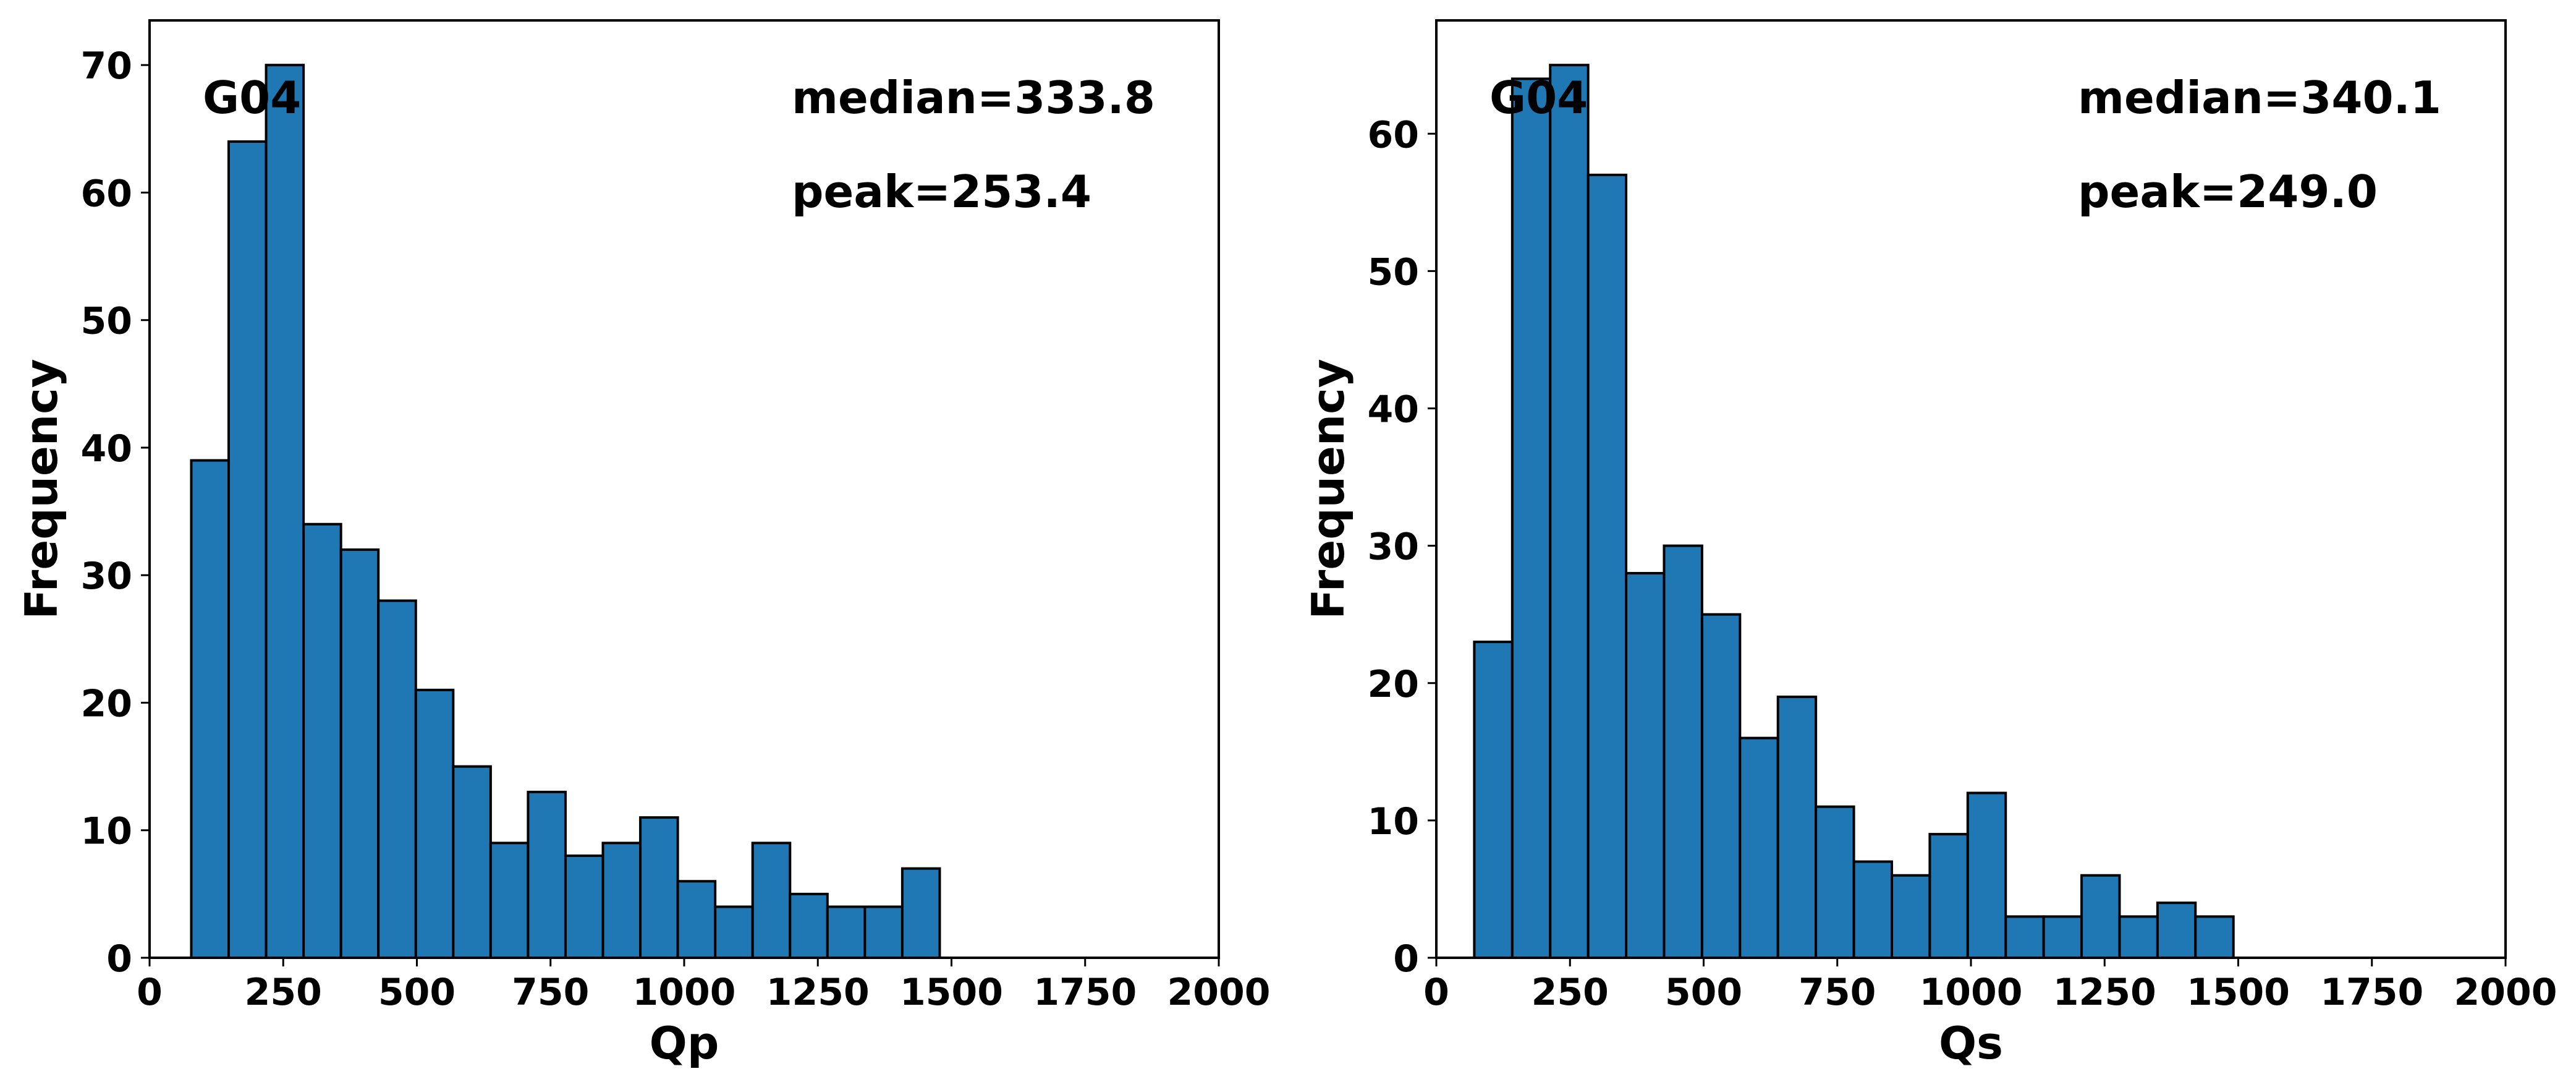  What do you see at coordinates (1394, 547) in the screenshot?
I see `qs-y-tick-label: 30` at bounding box center [1394, 547].